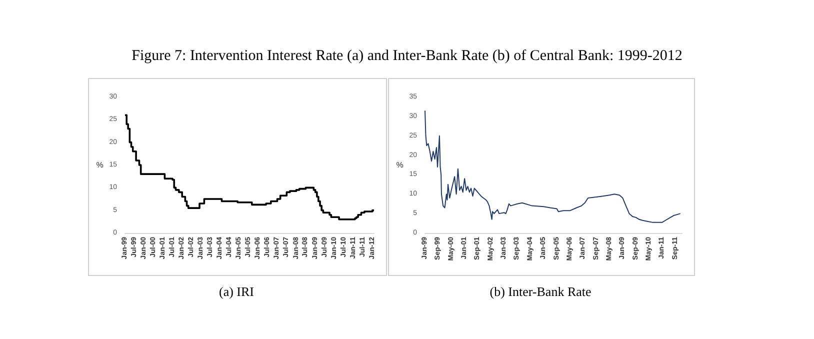 The width and height of the screenshot is (814, 339). I want to click on text: (a) IRI, so click(236, 292).